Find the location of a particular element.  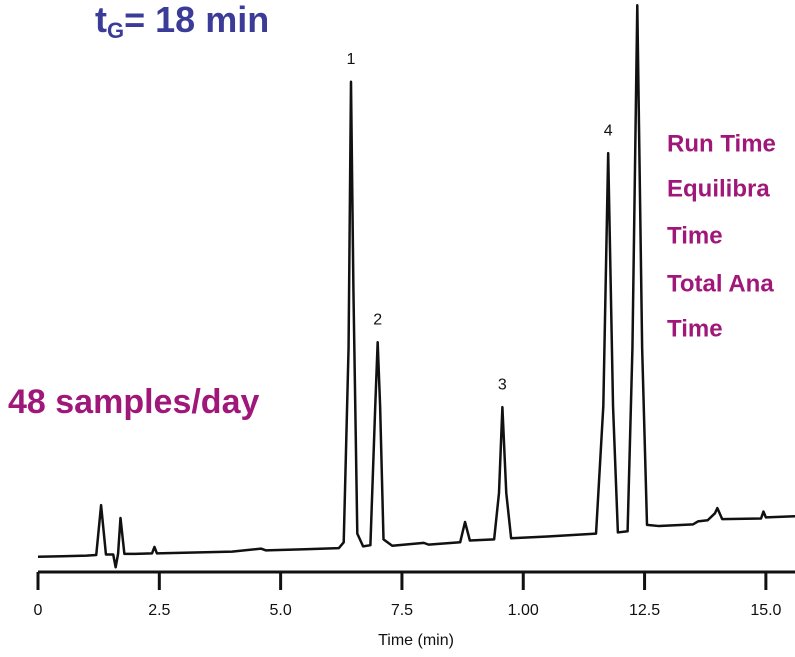

x-tick-label: 12.5 is located at coordinates (644, 610).